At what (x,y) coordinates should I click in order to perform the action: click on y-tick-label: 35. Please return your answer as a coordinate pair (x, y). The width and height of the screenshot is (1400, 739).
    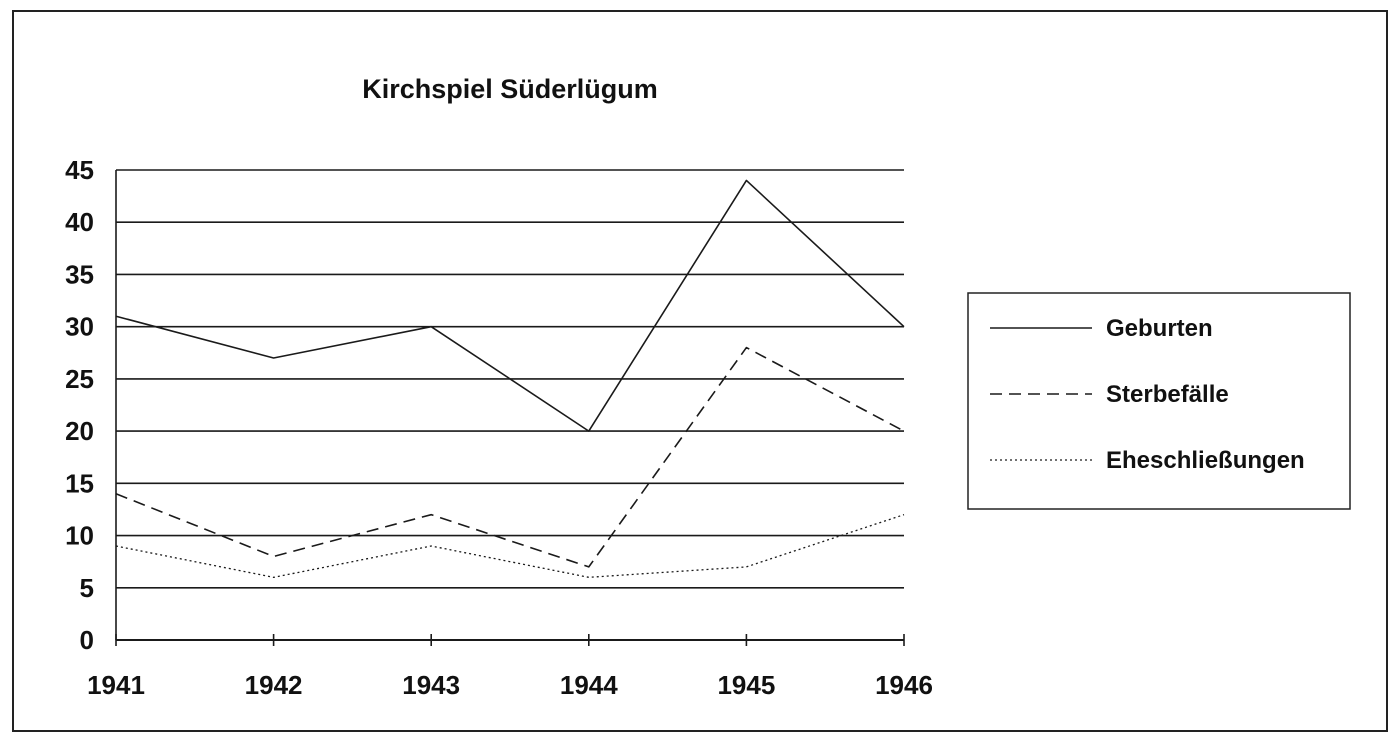
    Looking at the image, I should click on (79, 274).